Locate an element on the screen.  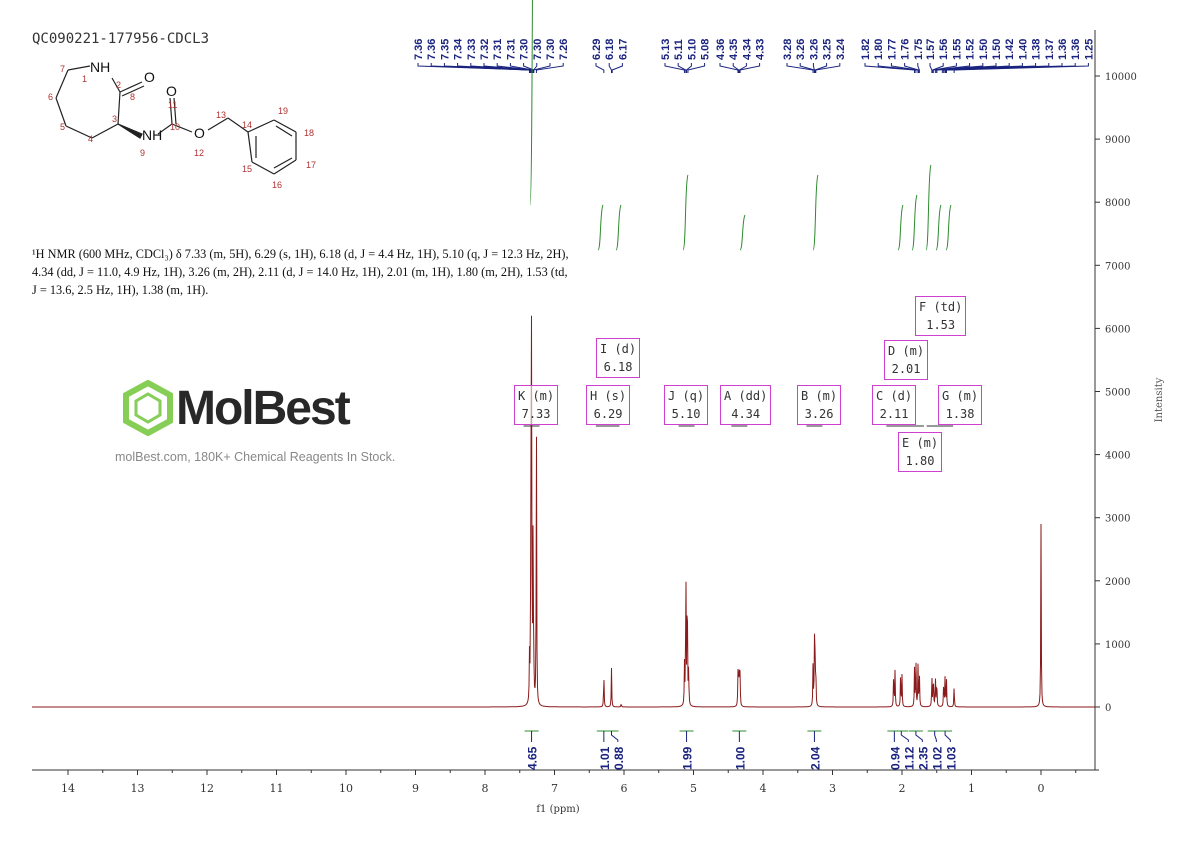
peak-label: 1.55 is located at coordinates (957, 49).